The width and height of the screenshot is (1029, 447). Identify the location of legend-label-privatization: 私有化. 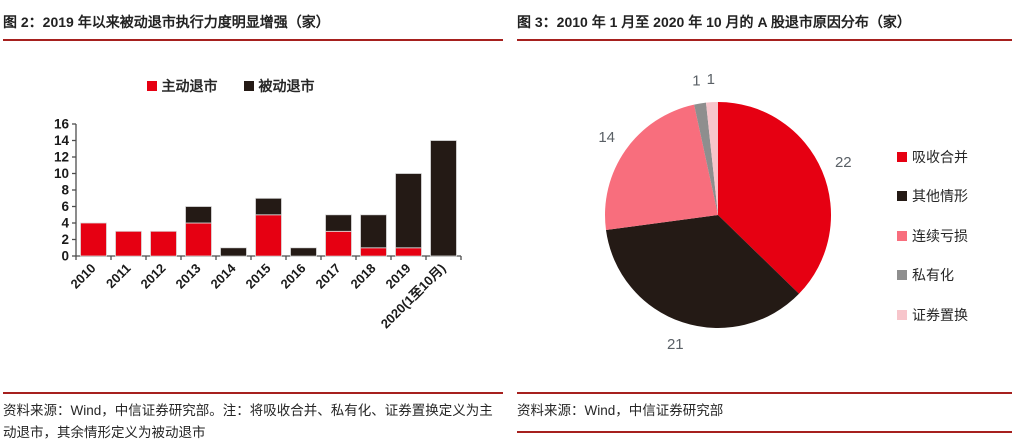
(933, 275).